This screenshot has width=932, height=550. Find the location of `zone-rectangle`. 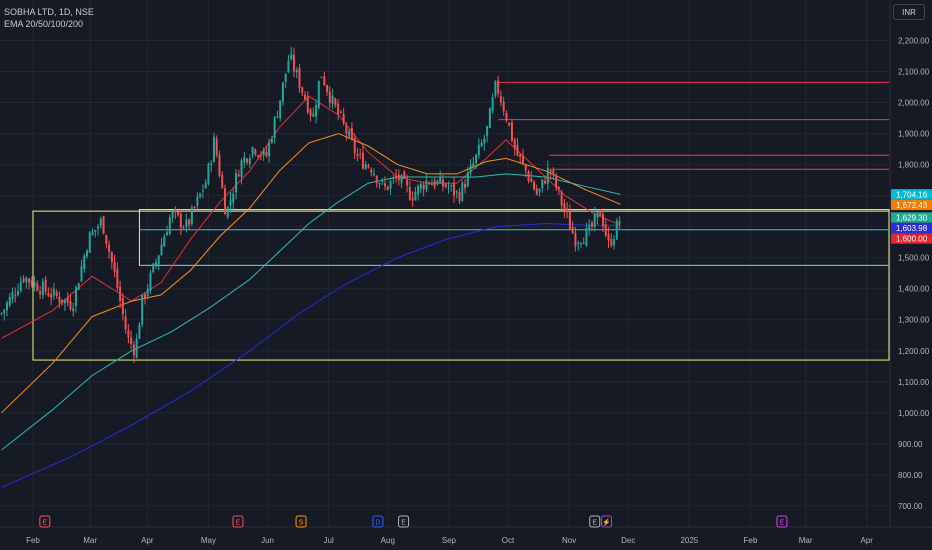

zone-rectangle is located at coordinates (514, 237).